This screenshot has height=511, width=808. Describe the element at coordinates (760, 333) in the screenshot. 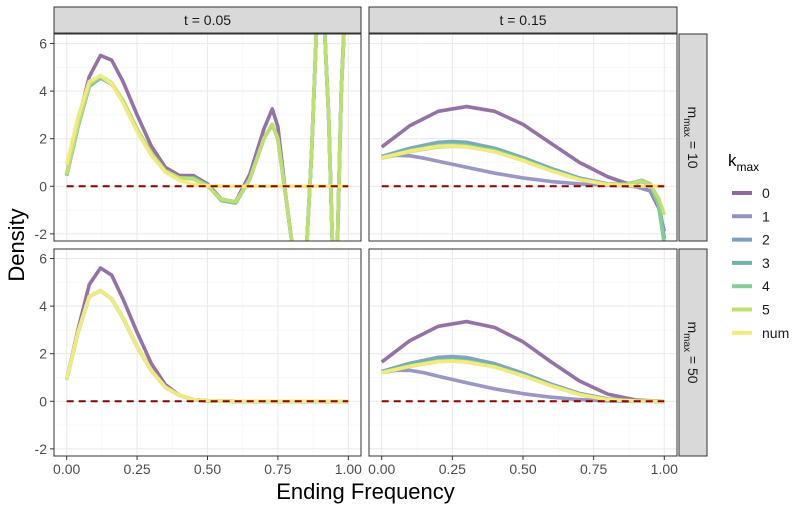

I see `legend-item-num: num` at that location.